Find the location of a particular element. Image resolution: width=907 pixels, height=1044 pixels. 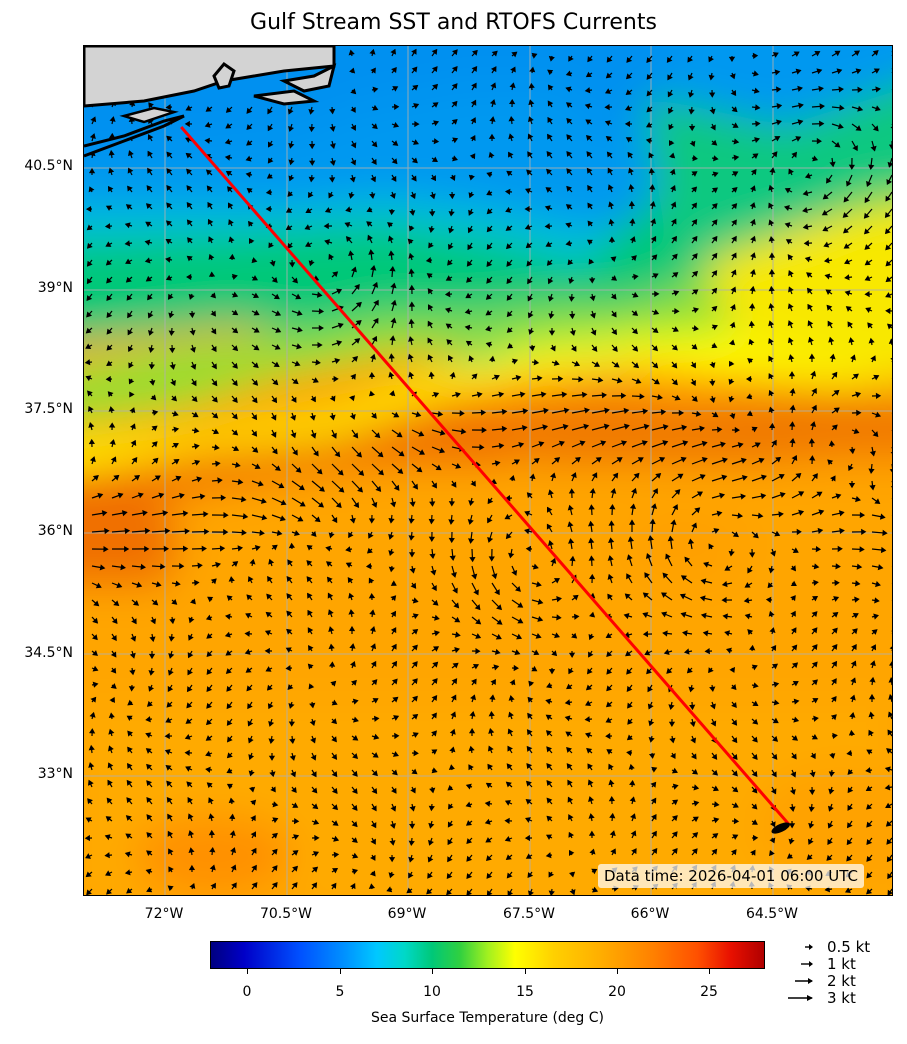

bermuda-island is located at coordinates (780, 828).